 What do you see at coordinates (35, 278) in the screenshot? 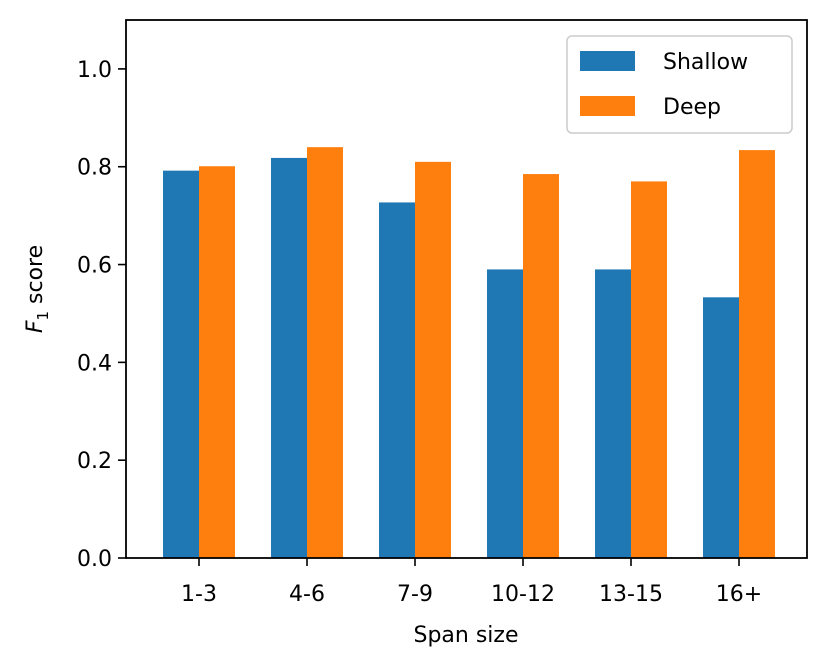
I see `y-axis-title-suffix: score` at bounding box center [35, 278].